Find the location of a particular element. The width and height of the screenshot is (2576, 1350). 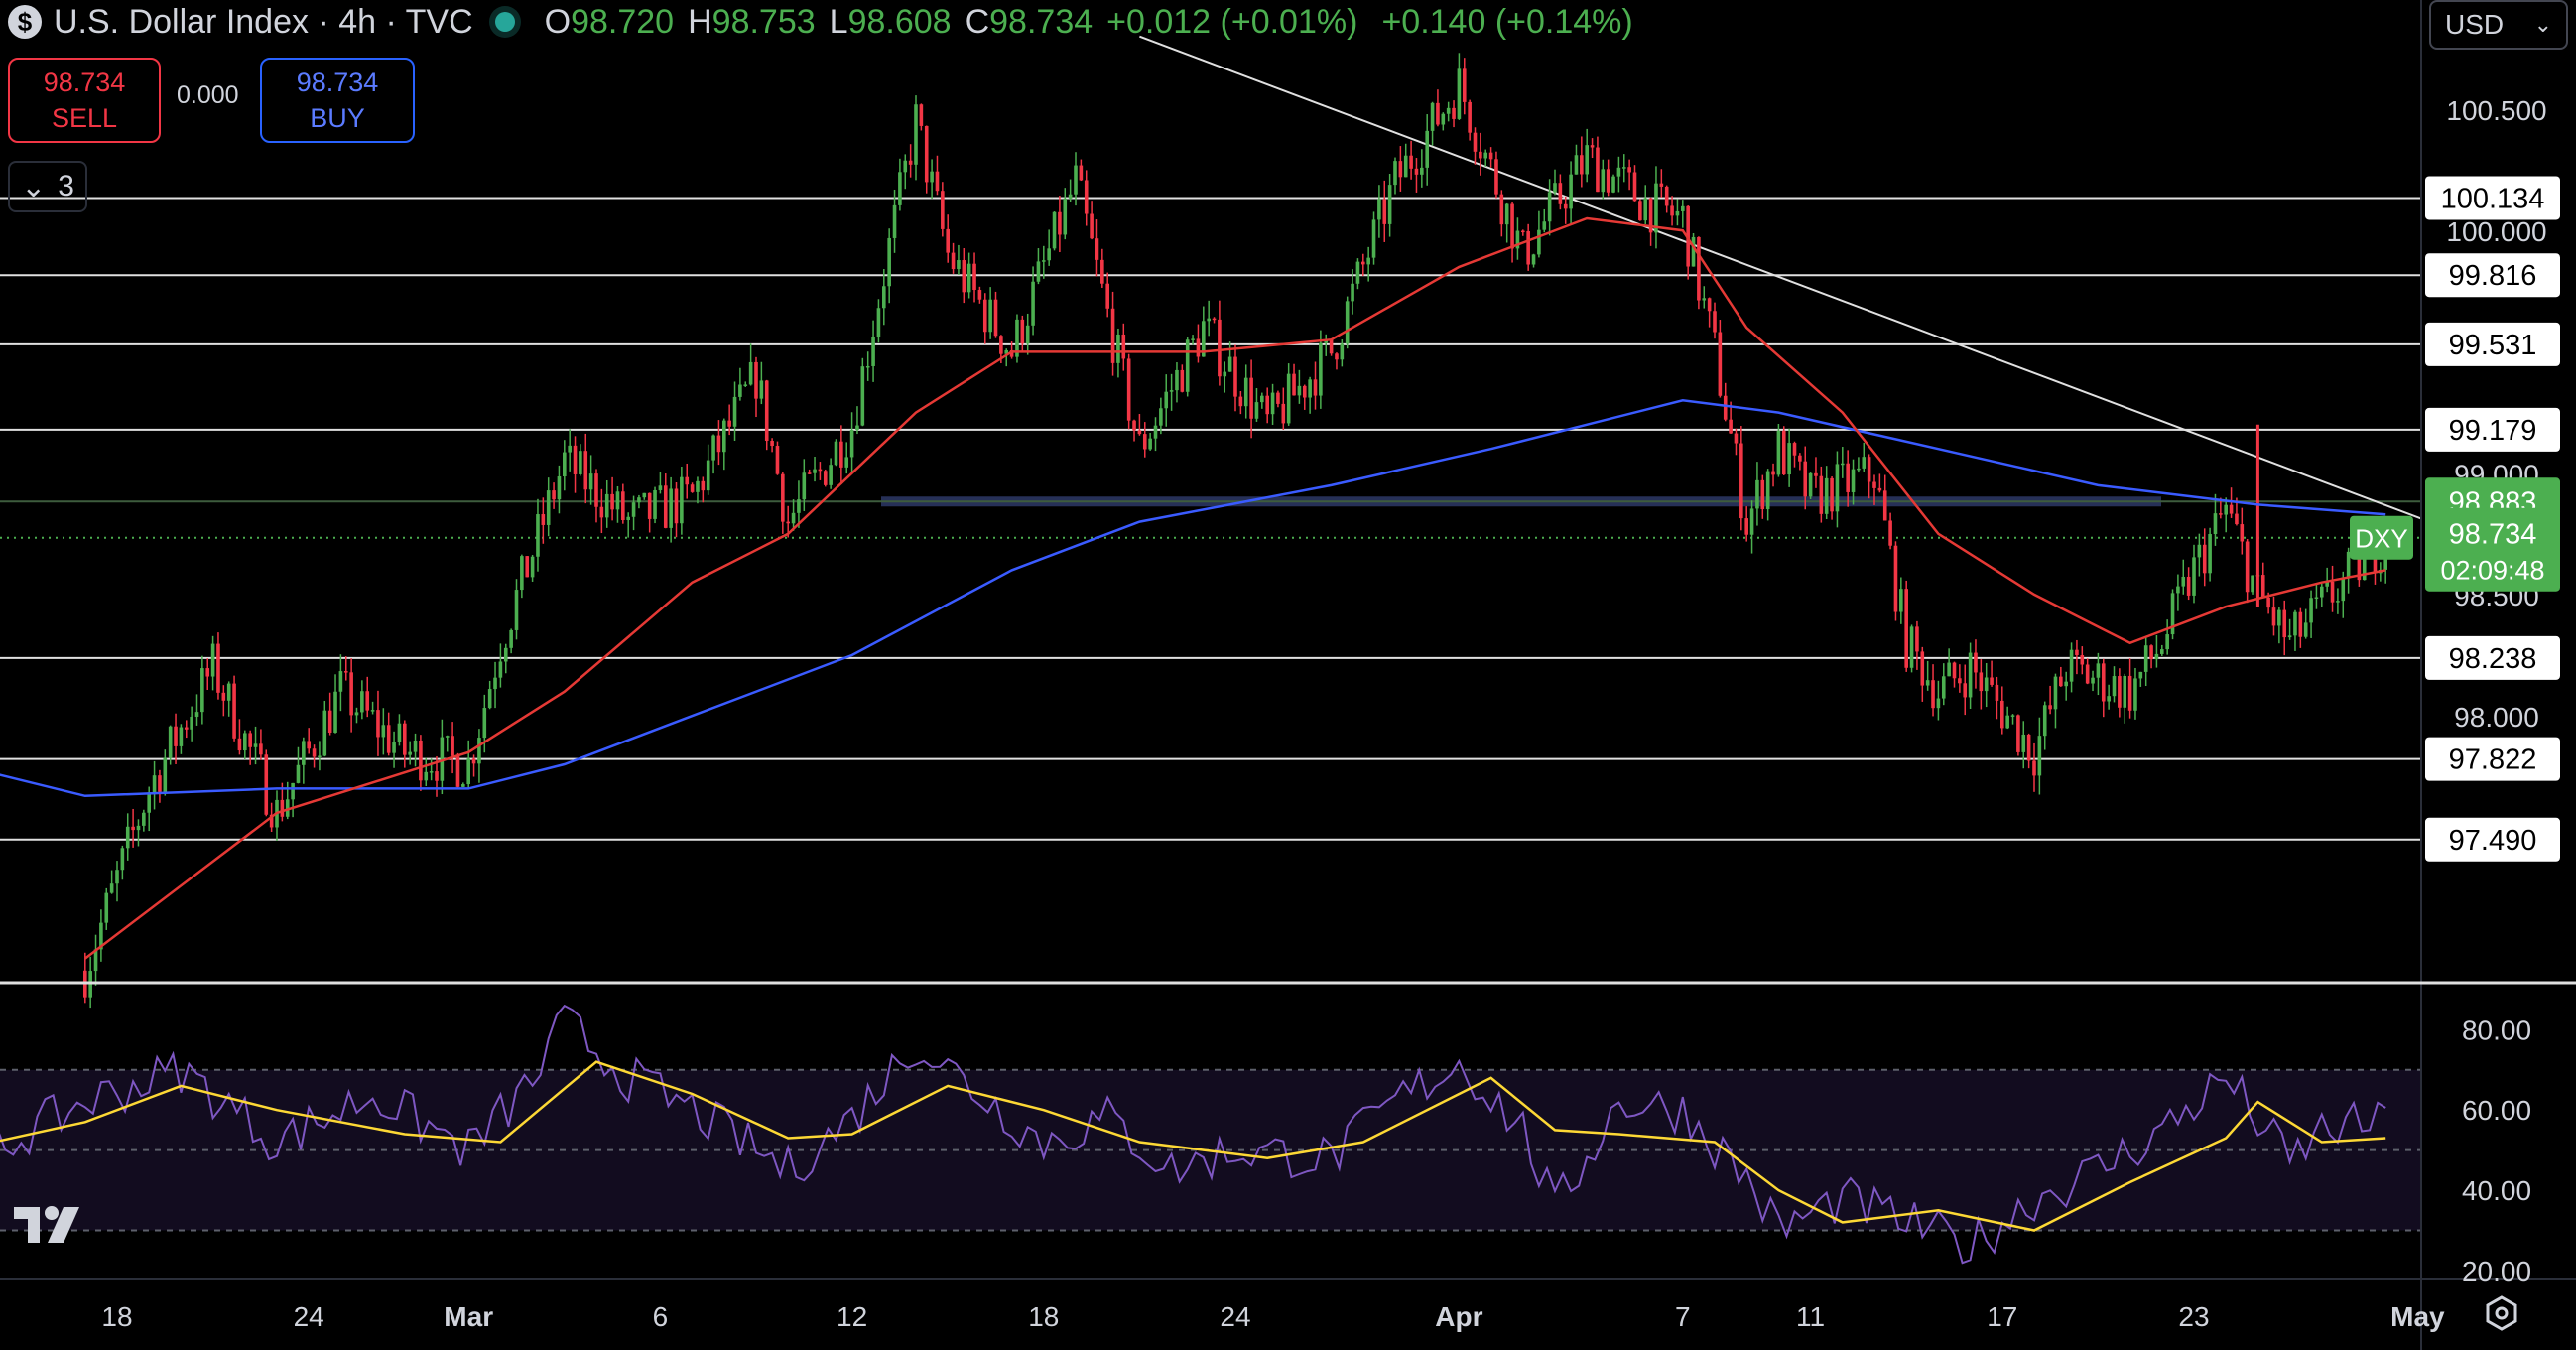

level-price-tag is located at coordinates (2493, 198).